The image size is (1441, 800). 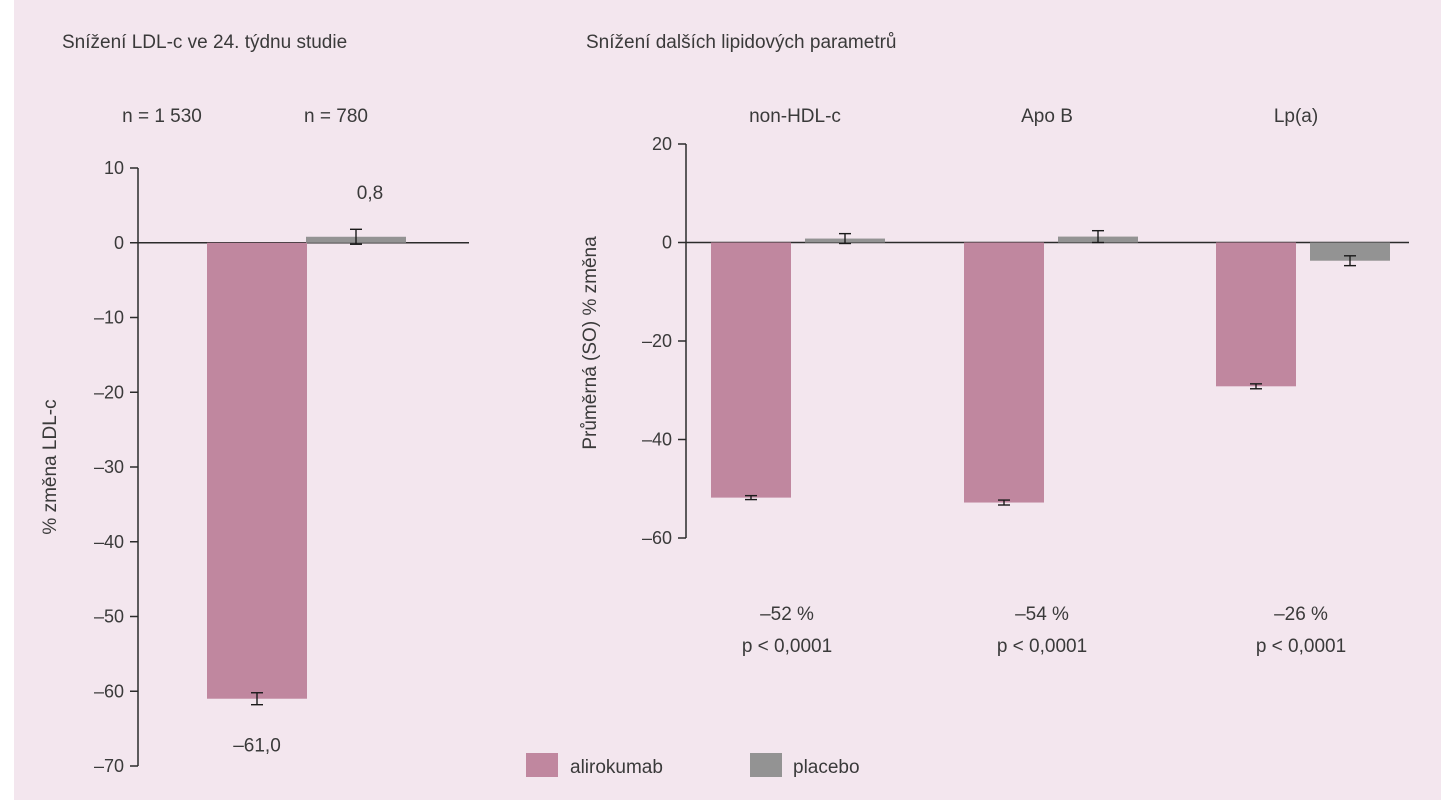 I want to click on category-label-apo-b: Apo B, so click(x=1047, y=116).